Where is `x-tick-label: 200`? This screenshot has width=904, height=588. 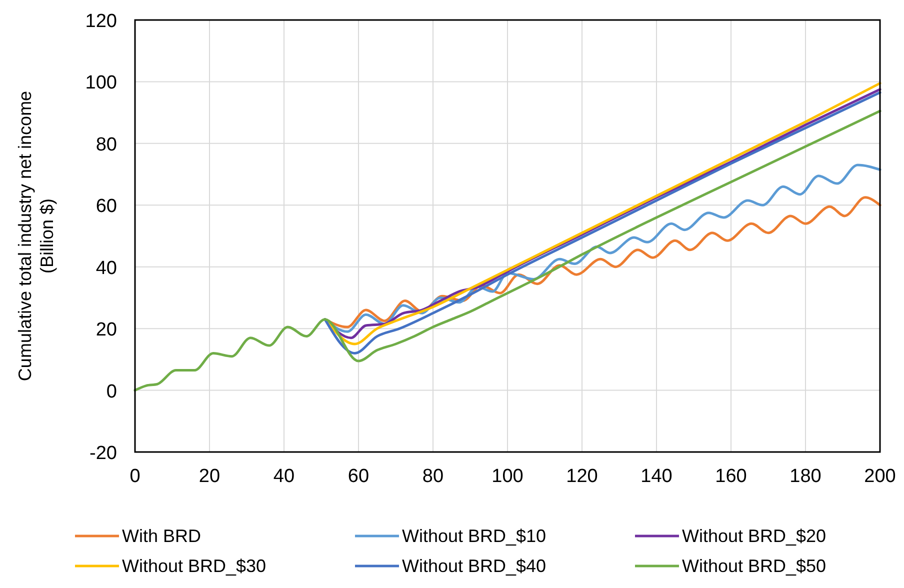
x-tick-label: 200 is located at coordinates (880, 476).